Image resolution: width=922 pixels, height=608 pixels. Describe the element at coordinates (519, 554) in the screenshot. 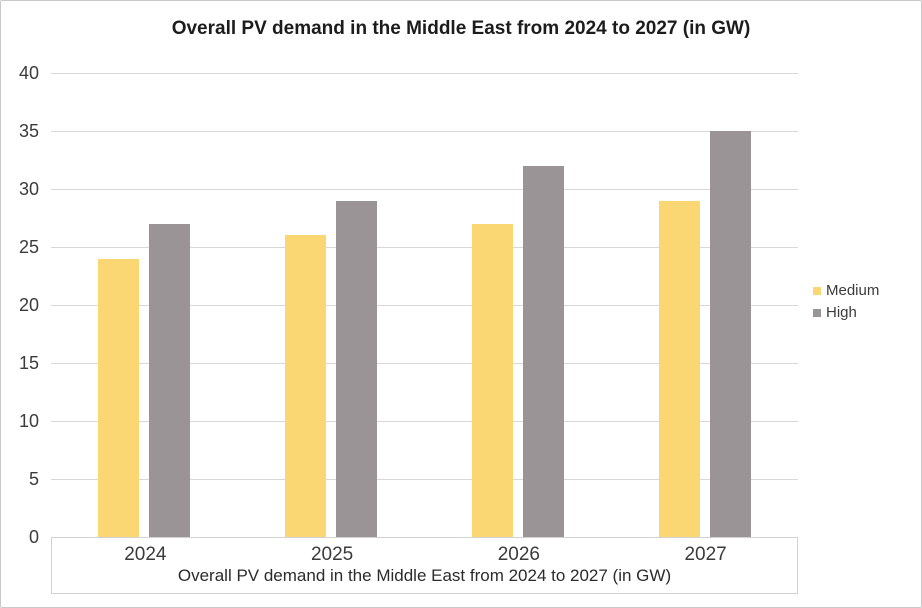

I see `x-axis-tick-label: 2026` at that location.